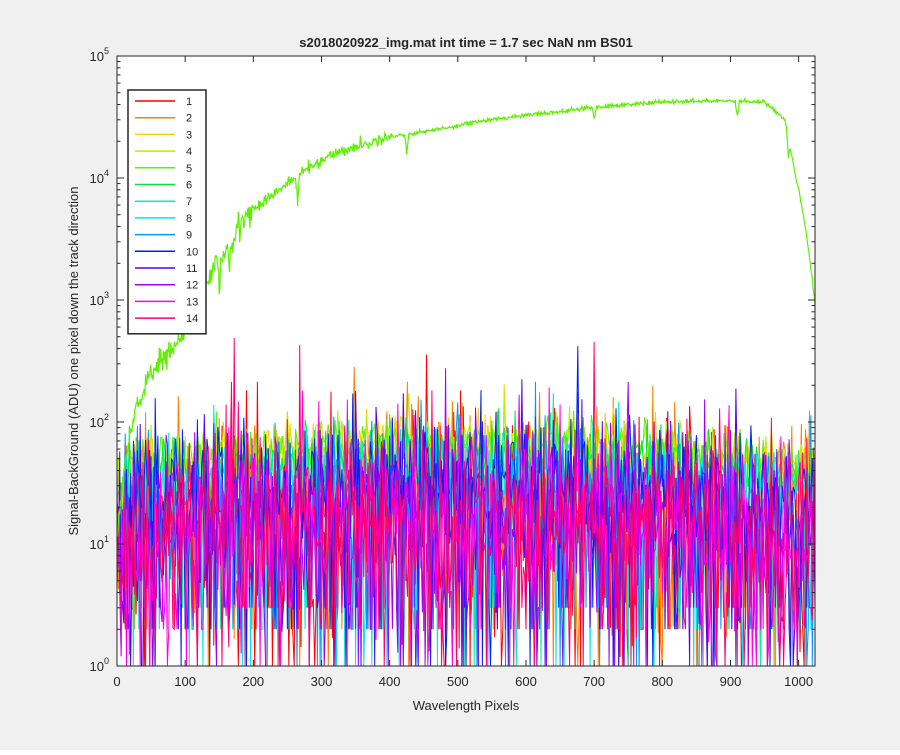 The height and width of the screenshot is (755, 900). Describe the element at coordinates (191, 269) in the screenshot. I see `legend-label: 11` at that location.